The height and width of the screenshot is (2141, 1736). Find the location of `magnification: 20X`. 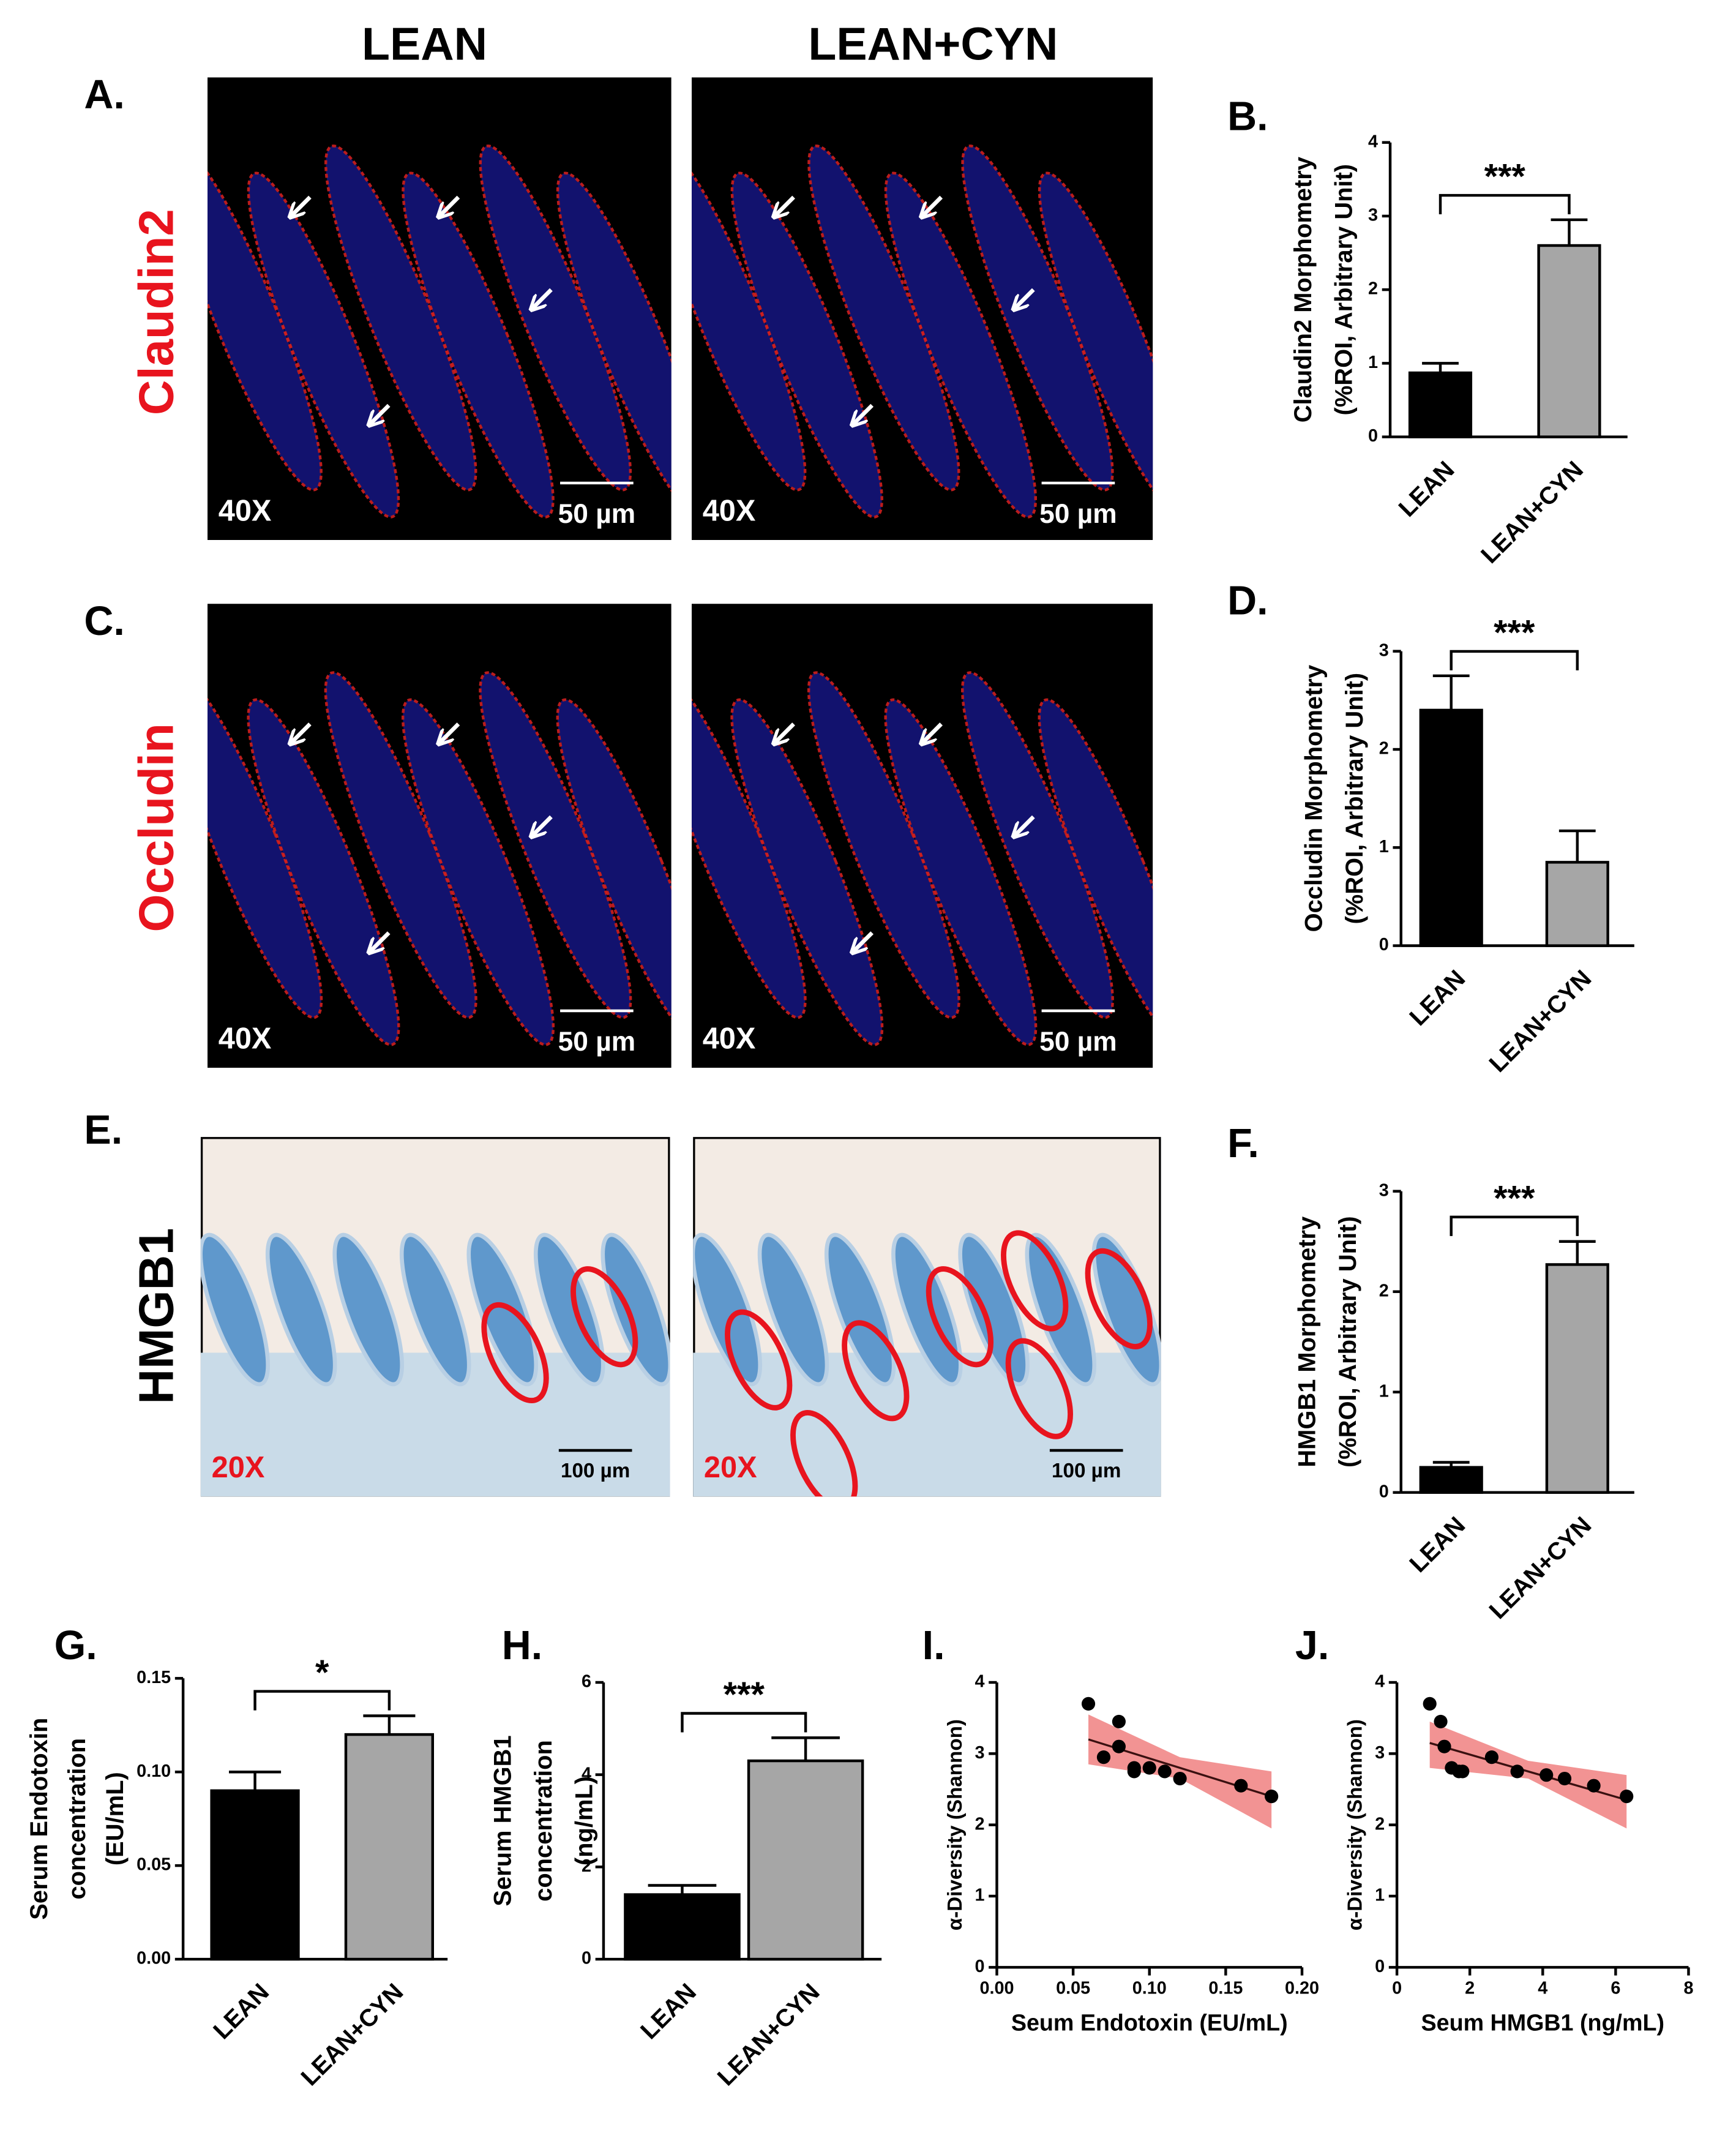

magnification: 20X is located at coordinates (731, 1467).